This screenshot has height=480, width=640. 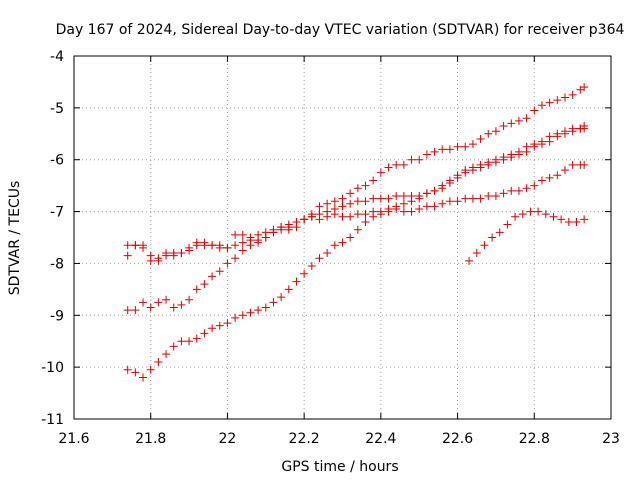 I want to click on x-tick-label: 21.6, so click(x=73, y=439).